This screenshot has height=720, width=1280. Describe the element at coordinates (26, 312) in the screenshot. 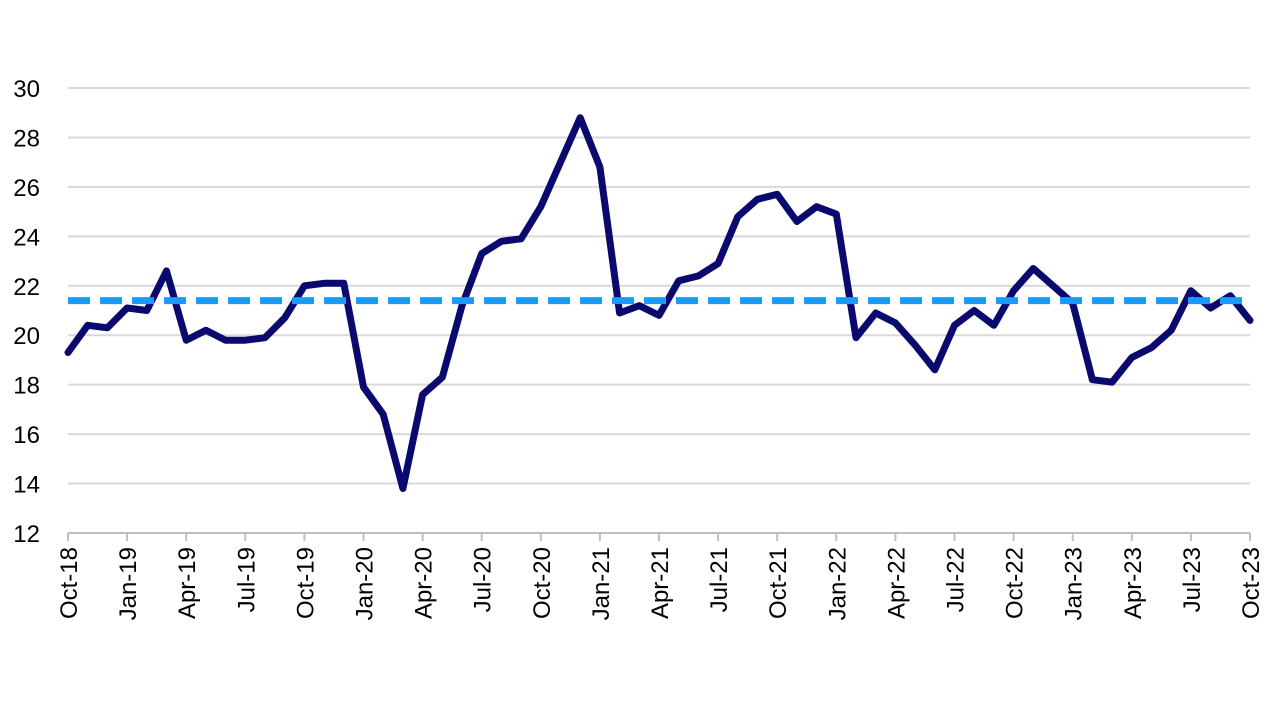

I see `y-axis: 12 14 16 18 20 22 24 26 28 30` at that location.